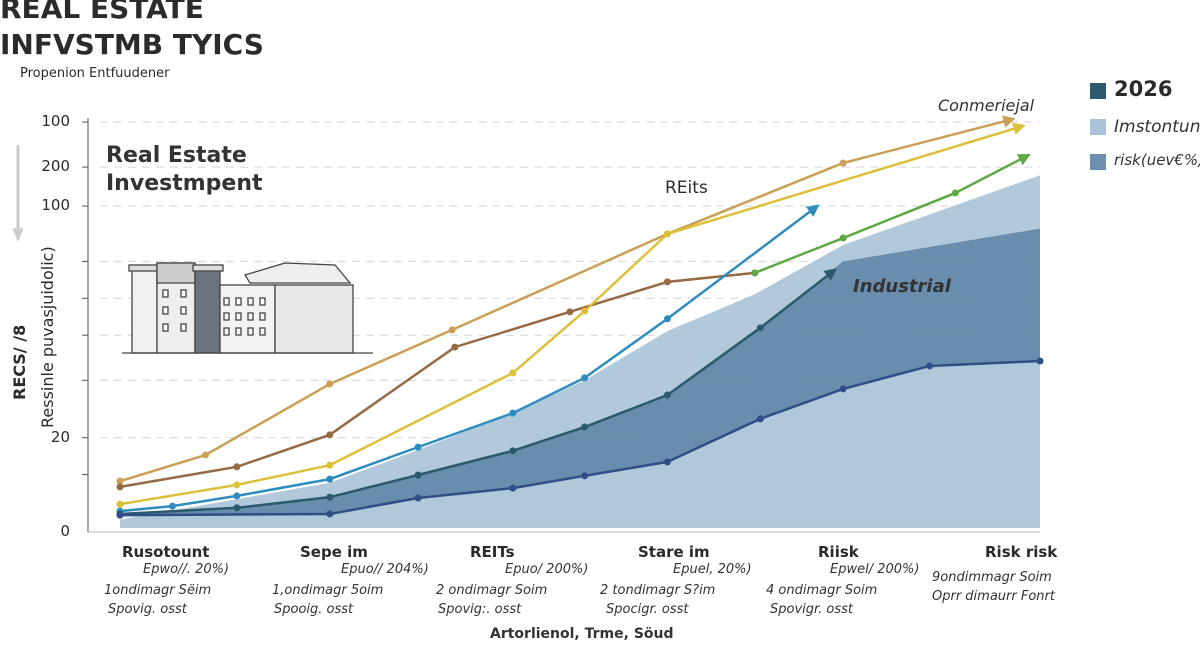 The width and height of the screenshot is (1200, 654). Describe the element at coordinates (647, 609) in the screenshot. I see `x-group-line3: Spocigr. osst` at that location.